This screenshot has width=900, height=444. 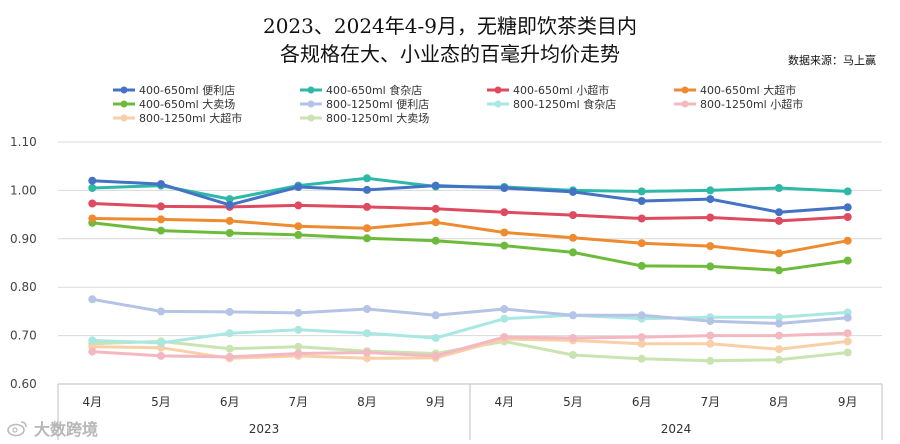 What do you see at coordinates (230, 402) in the screenshot?
I see `x-tick-label: 6月` at bounding box center [230, 402].